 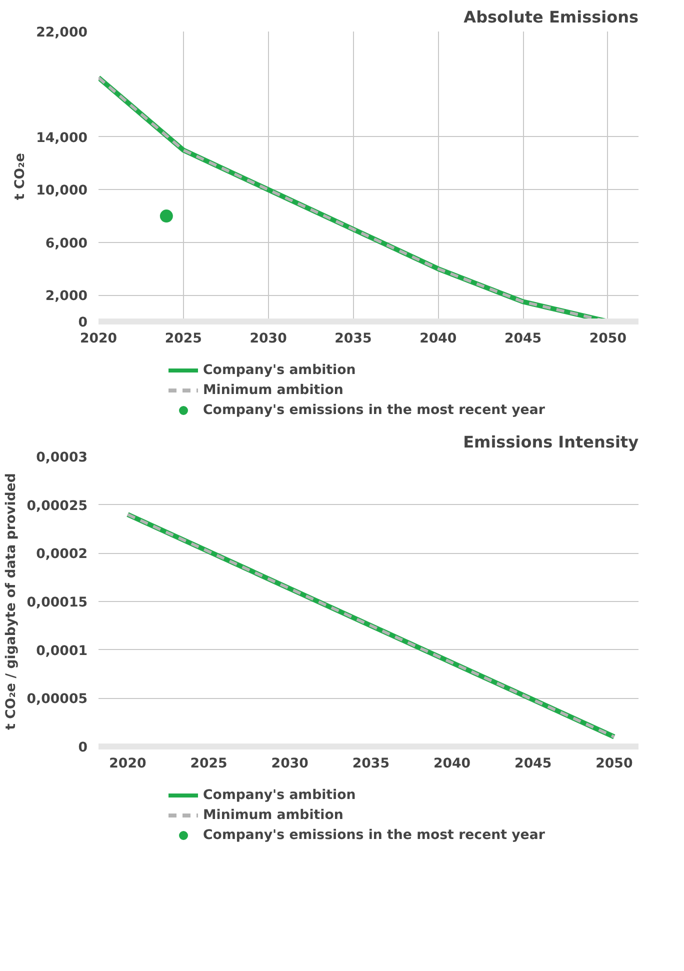 What do you see at coordinates (62, 458) in the screenshot?
I see `y-tick-label: 0,0003` at bounding box center [62, 458].